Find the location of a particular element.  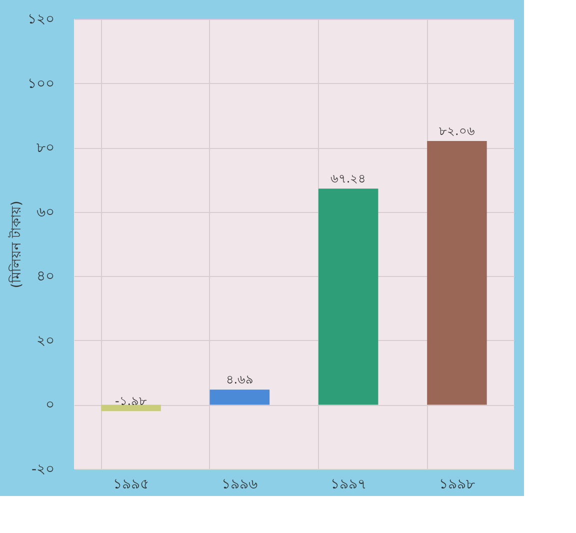

data-label: ৪.৬৯ is located at coordinates (240, 379).